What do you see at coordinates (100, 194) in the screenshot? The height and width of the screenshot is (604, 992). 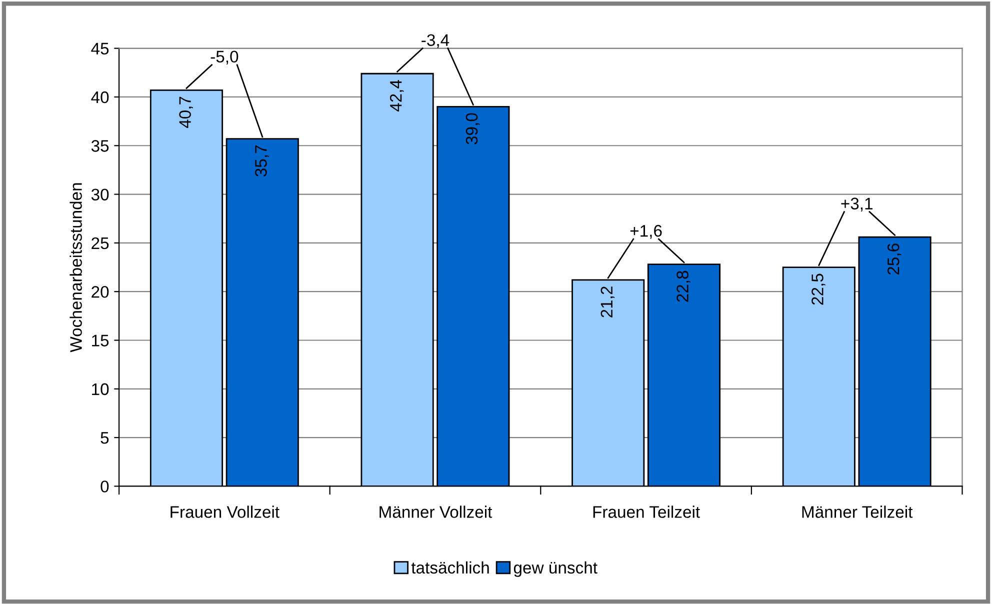 I see `y-tick-label: 30` at bounding box center [100, 194].